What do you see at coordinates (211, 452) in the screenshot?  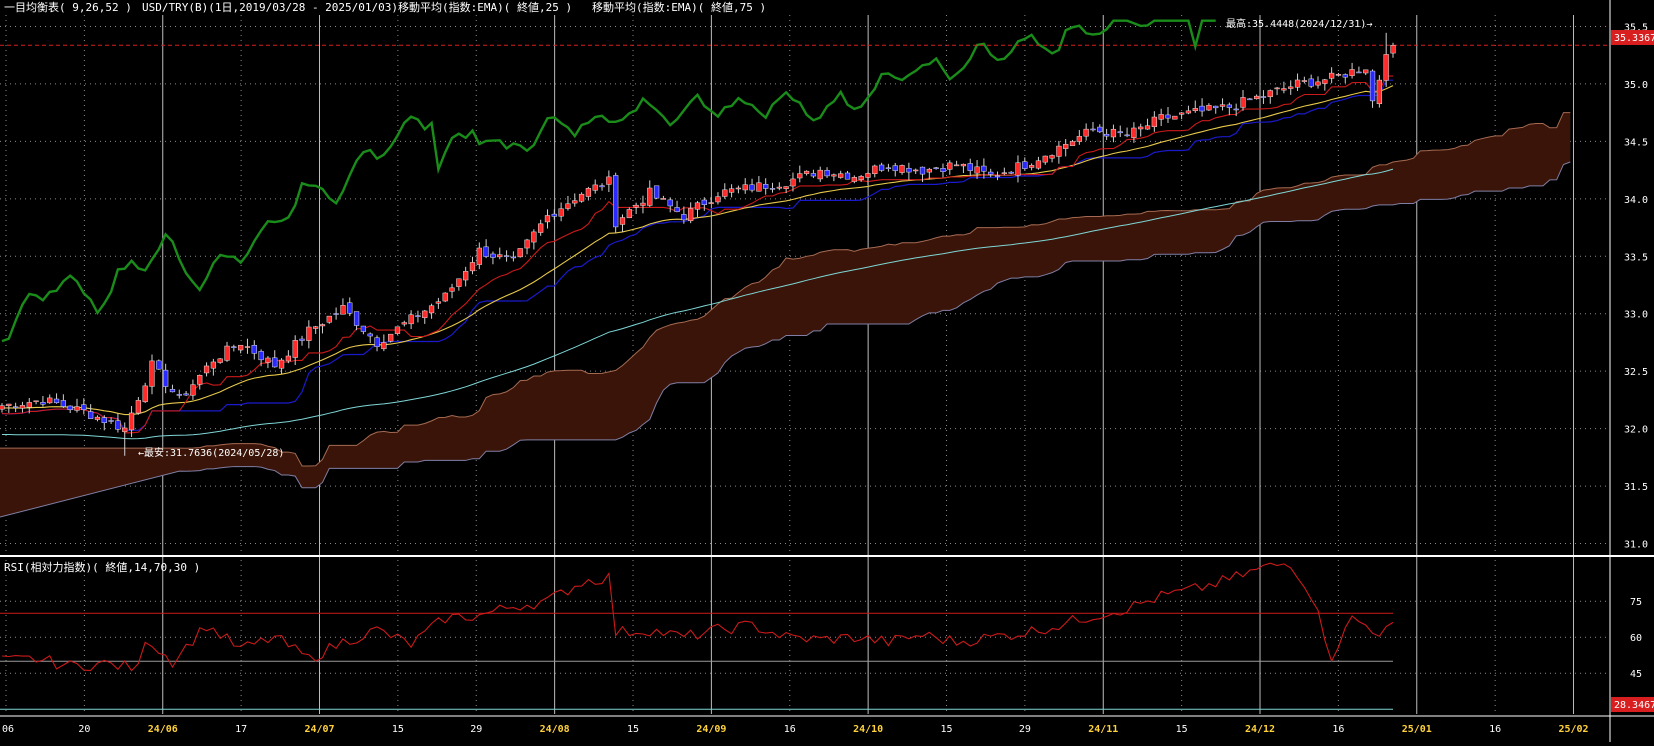 I see `low-annotation: ←最安:31.7636(2024/05/28)` at bounding box center [211, 452].